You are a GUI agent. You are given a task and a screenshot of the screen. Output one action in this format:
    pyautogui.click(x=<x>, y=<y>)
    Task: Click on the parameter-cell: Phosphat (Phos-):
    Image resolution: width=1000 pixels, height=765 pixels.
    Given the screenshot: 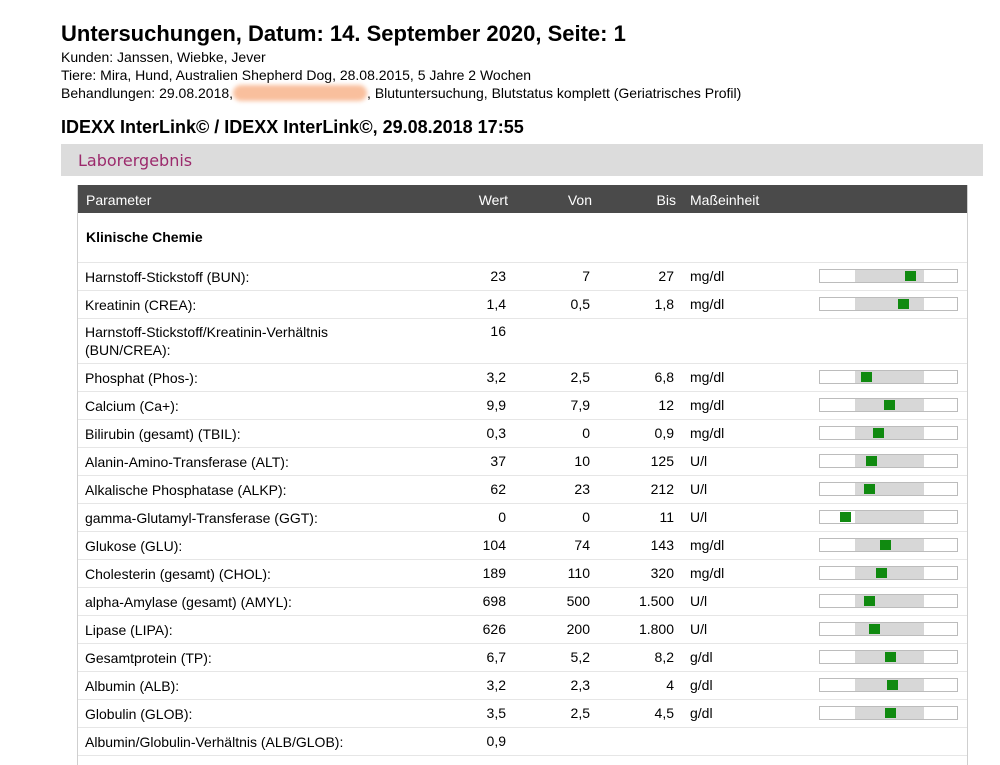 What is the action you would take?
    pyautogui.click(x=141, y=378)
    